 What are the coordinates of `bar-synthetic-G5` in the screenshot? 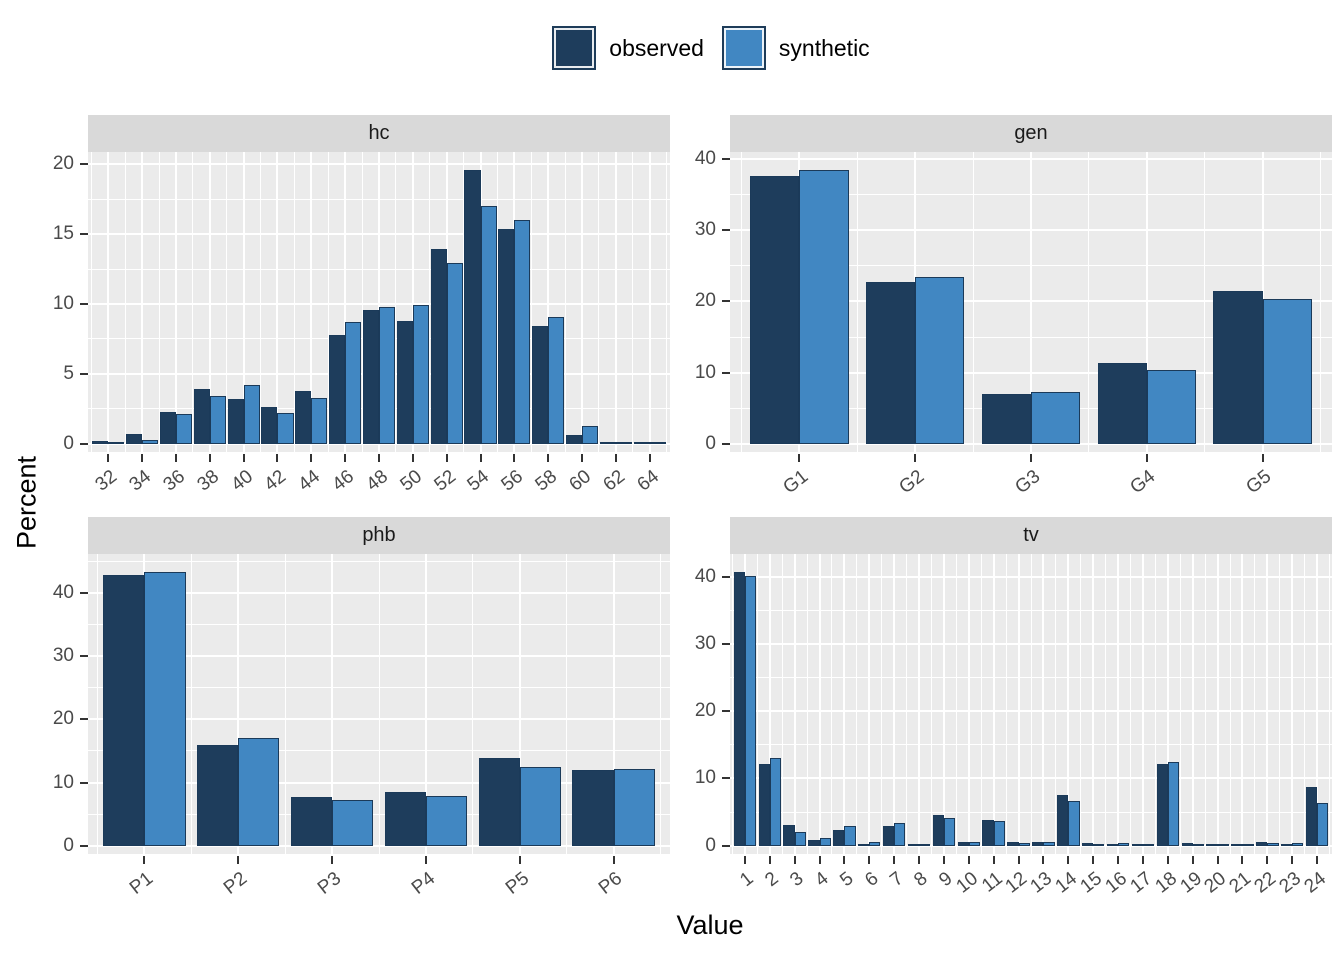 It's located at (1287, 371).